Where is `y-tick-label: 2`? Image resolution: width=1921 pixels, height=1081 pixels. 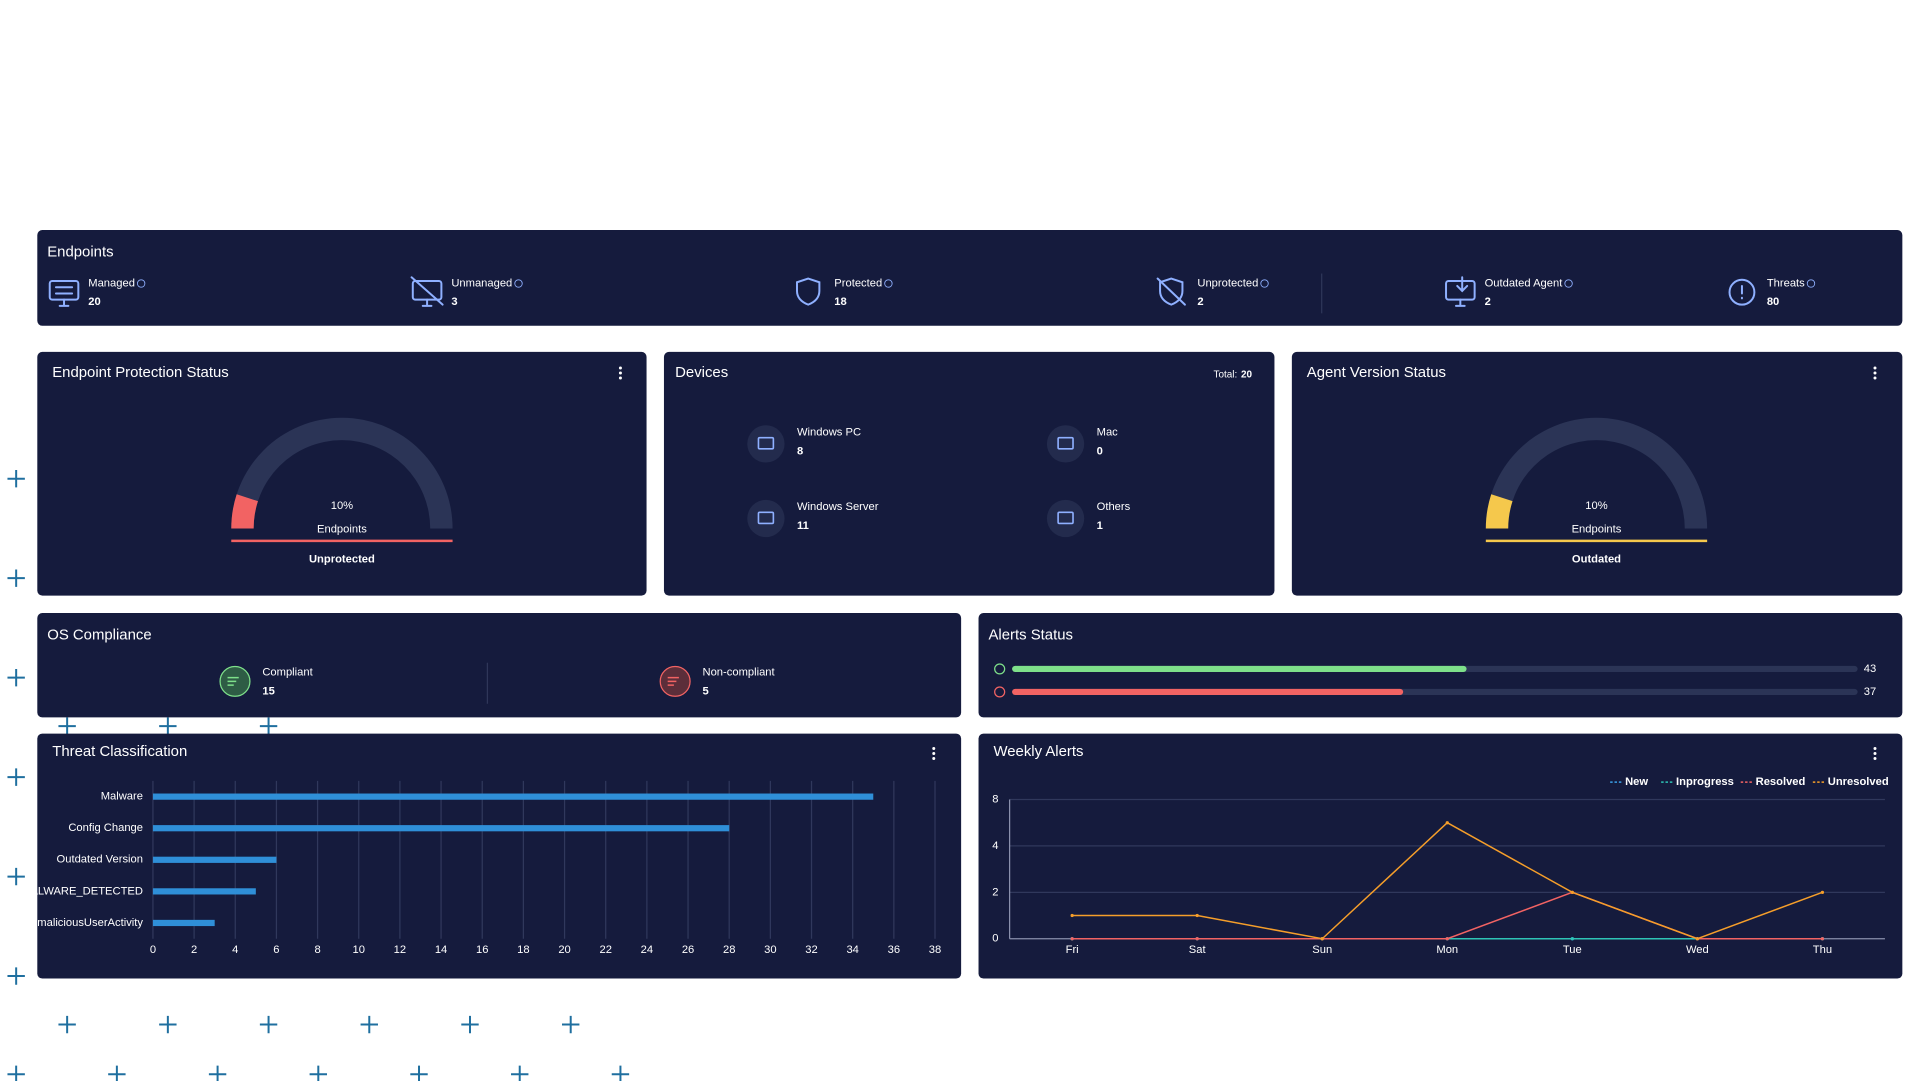 y-tick-label: 2 is located at coordinates (995, 892).